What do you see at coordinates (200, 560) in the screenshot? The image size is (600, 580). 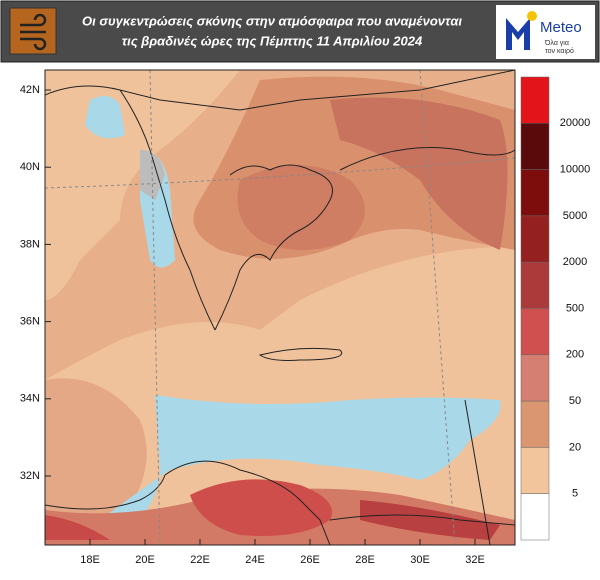 I see `lon-label: 22E` at bounding box center [200, 560].